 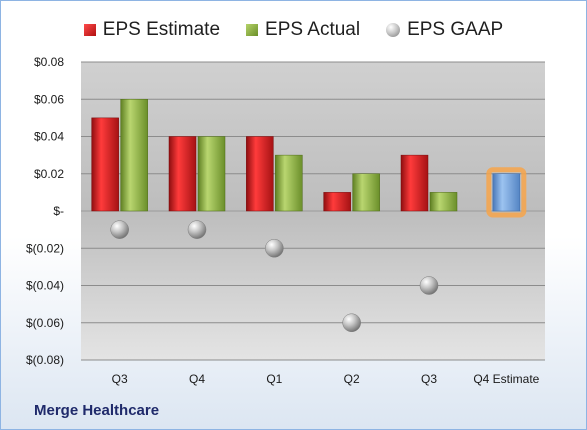 I want to click on legend-item-eps-gaap: EPS GAAP, so click(x=444, y=30).